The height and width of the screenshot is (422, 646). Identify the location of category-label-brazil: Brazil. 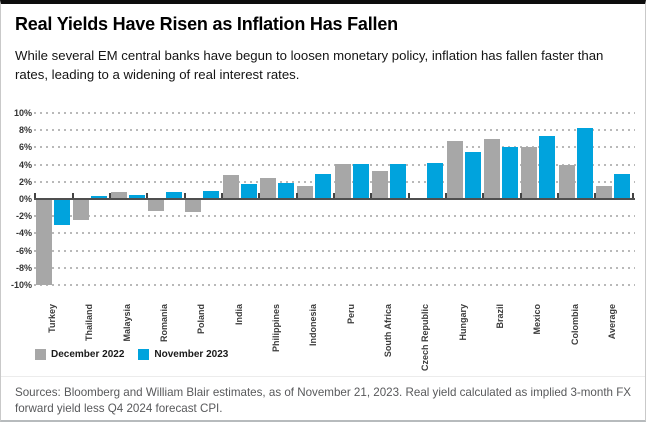
(499, 316).